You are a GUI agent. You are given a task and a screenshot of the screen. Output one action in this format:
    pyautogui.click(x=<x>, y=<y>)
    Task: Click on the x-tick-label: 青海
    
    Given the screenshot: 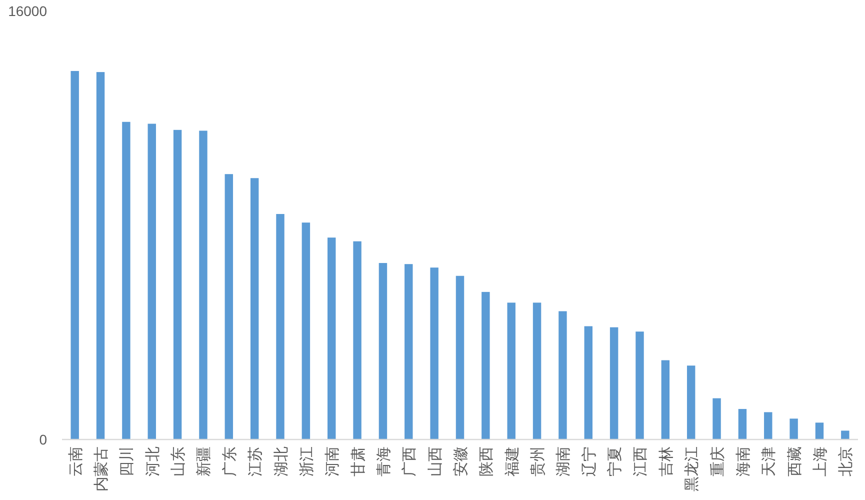 What is the action you would take?
    pyautogui.click(x=383, y=461)
    